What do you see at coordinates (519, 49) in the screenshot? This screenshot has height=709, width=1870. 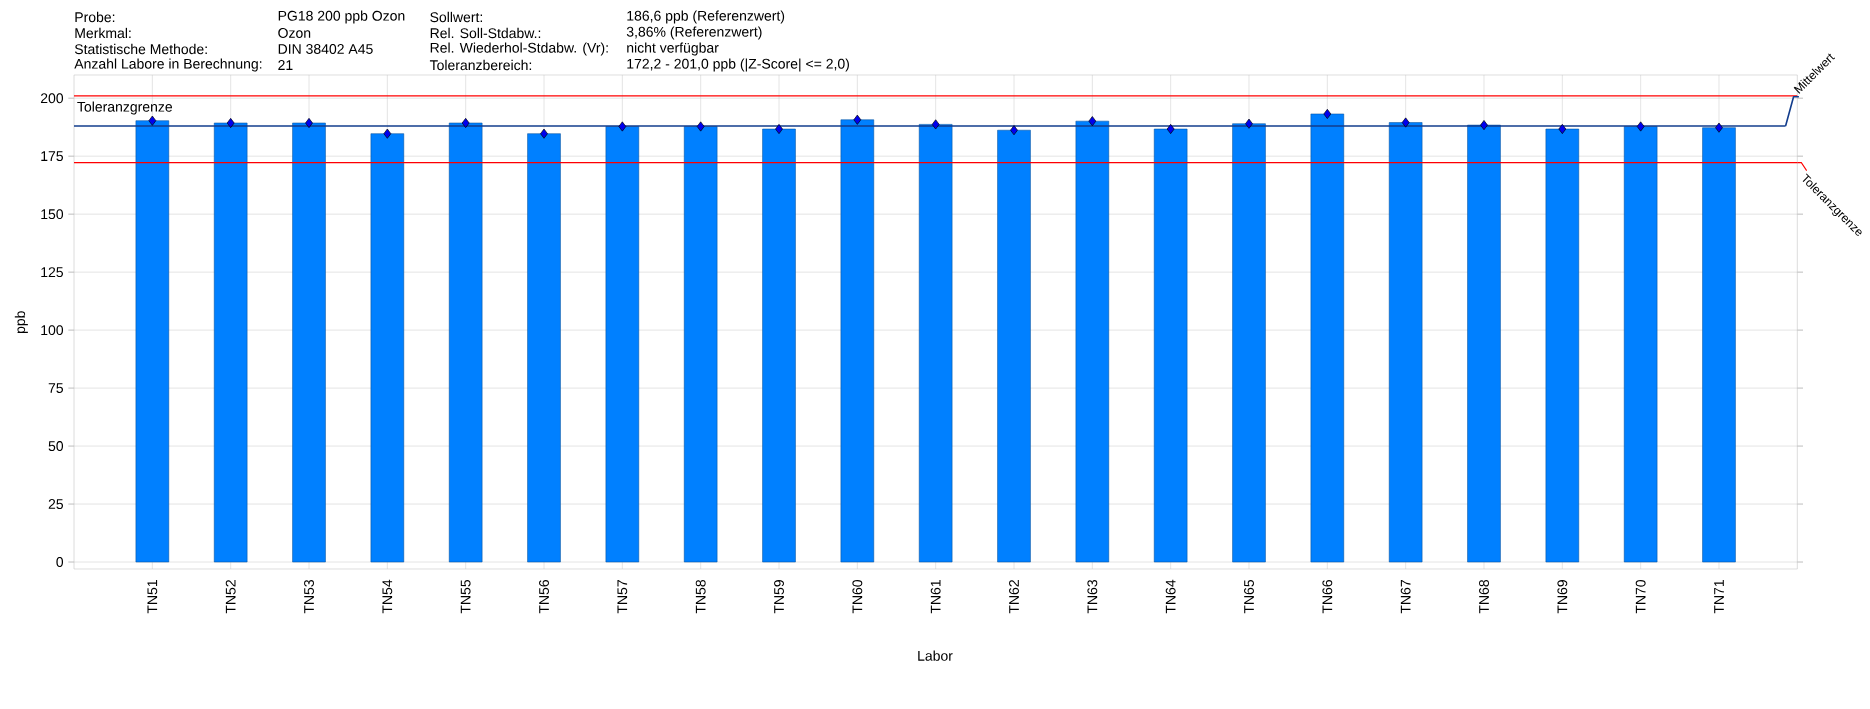 I see `text: Rel. Wiederhol-Stdabw. (Vr):` at bounding box center [519, 49].